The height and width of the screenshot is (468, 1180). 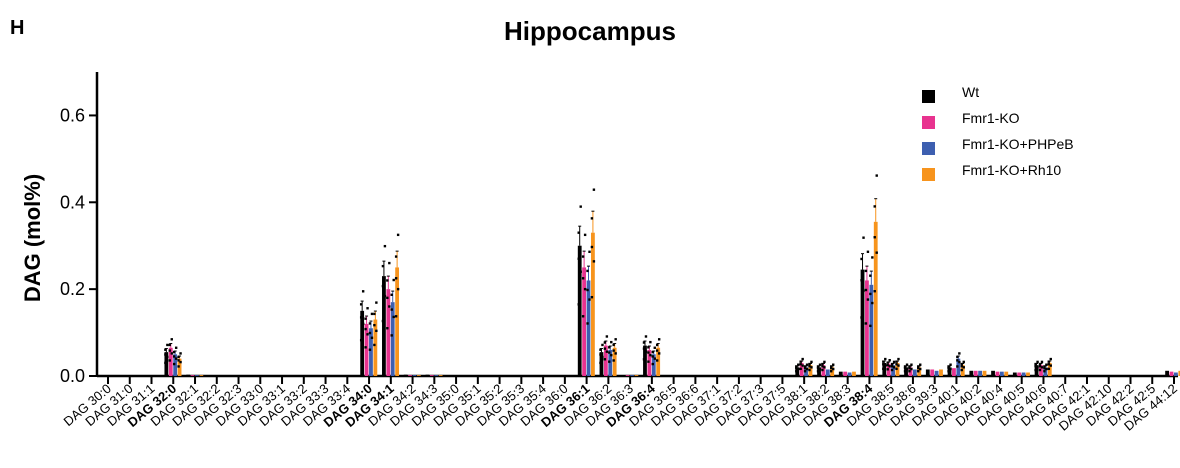 What do you see at coordinates (72, 376) in the screenshot?
I see `y-tick-label: 0.0` at bounding box center [72, 376].